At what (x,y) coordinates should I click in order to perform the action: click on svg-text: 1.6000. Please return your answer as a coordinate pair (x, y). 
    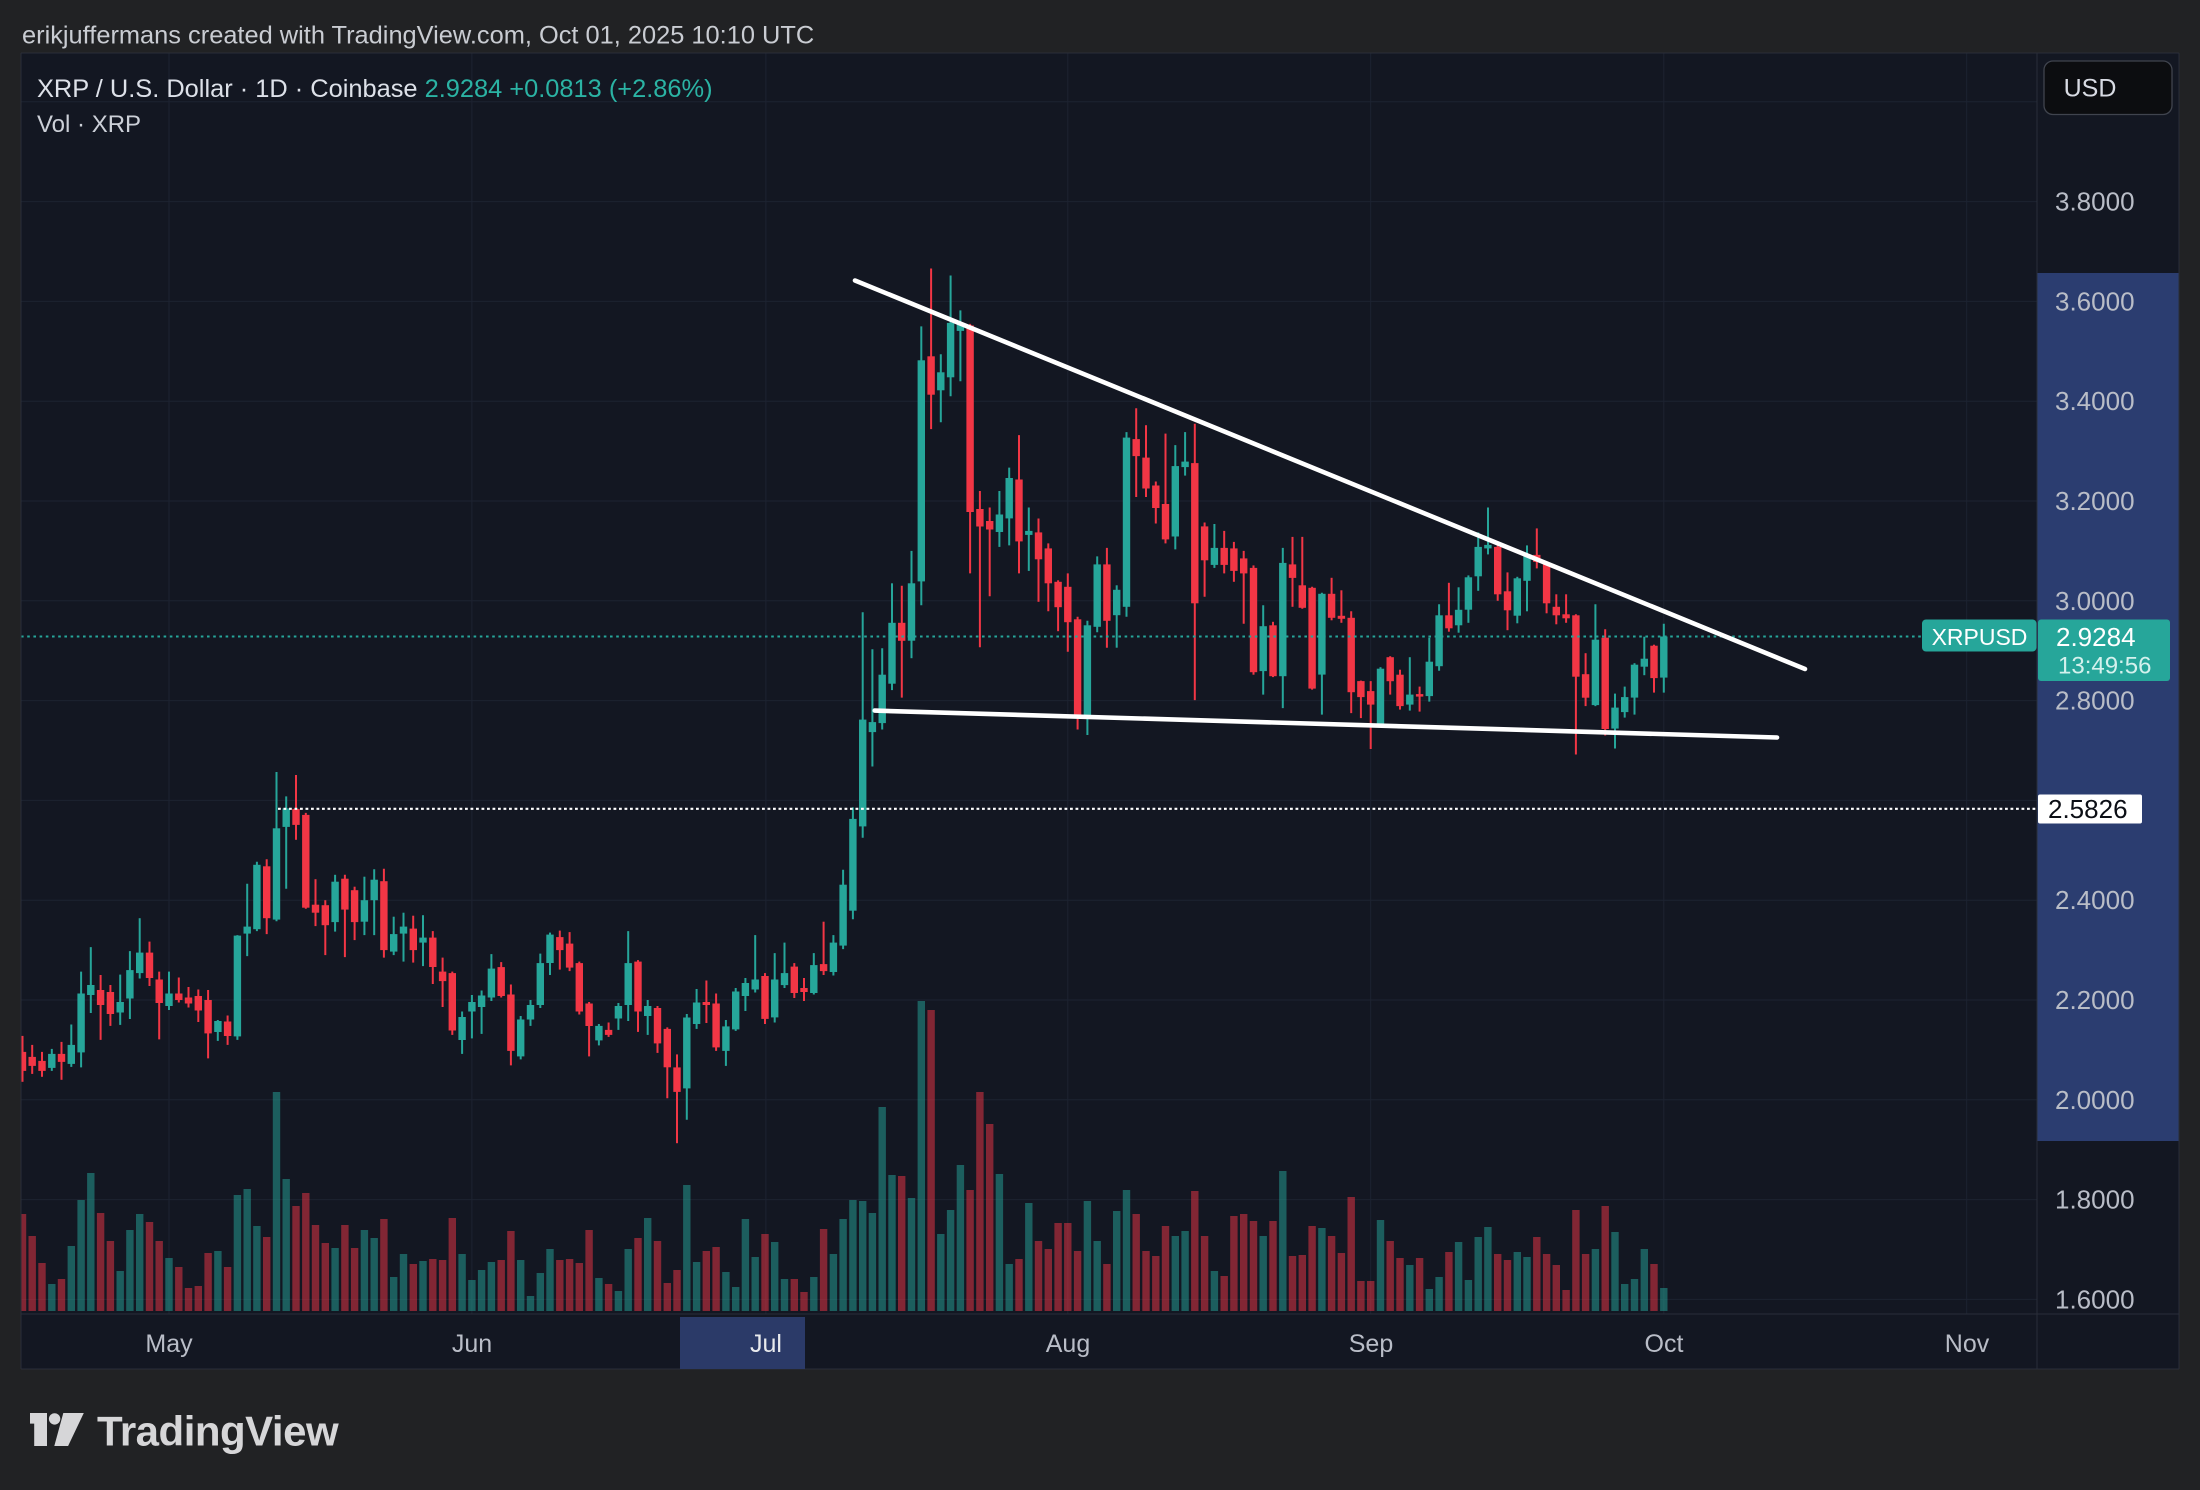
    Looking at the image, I should click on (2095, 1299).